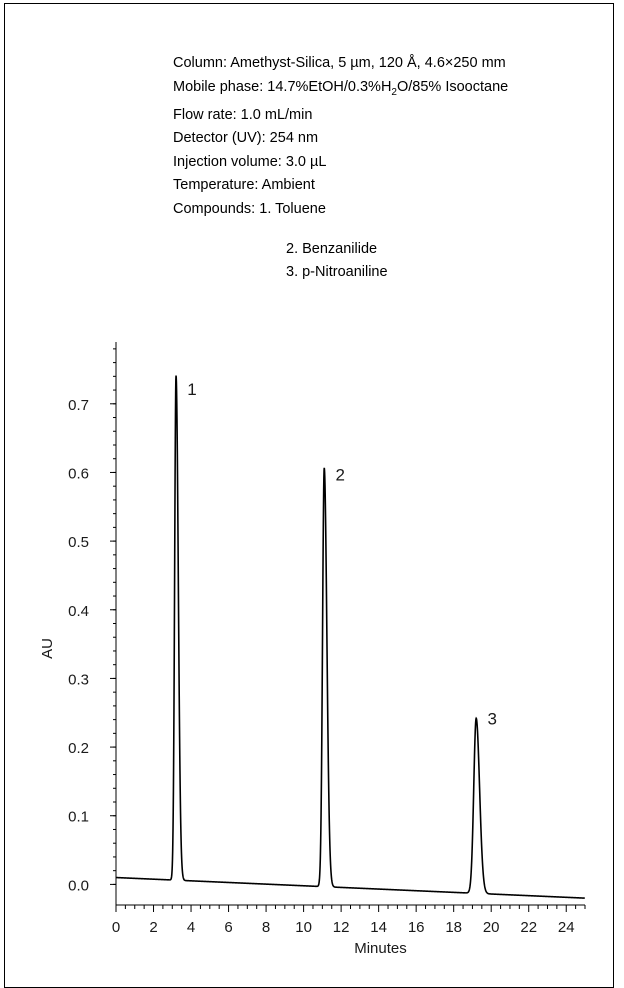  What do you see at coordinates (191, 389) in the screenshot?
I see `peak-label: 1` at bounding box center [191, 389].